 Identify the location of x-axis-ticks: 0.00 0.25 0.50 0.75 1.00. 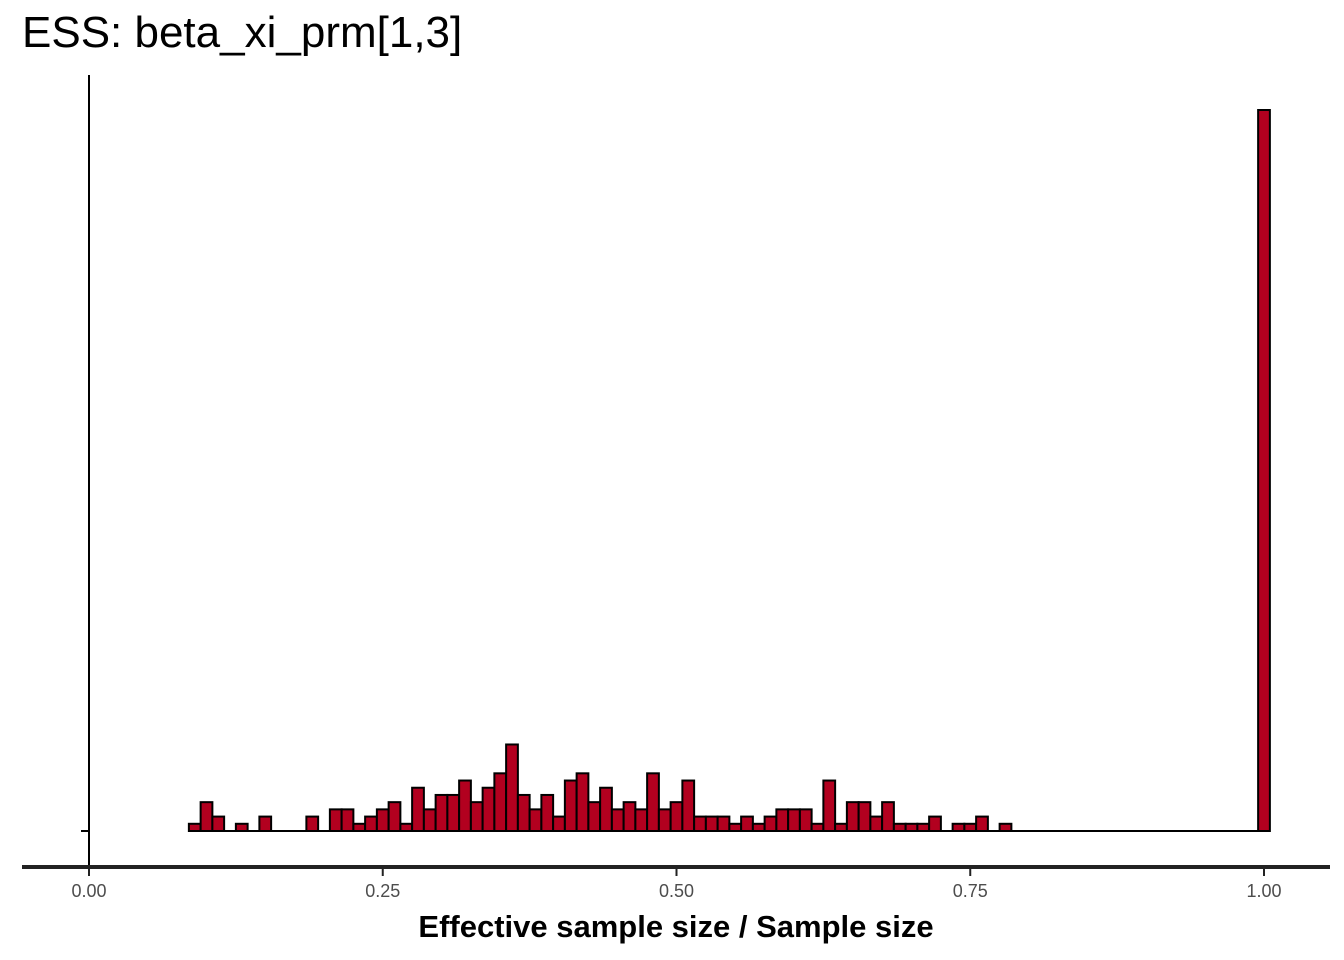
(676, 885).